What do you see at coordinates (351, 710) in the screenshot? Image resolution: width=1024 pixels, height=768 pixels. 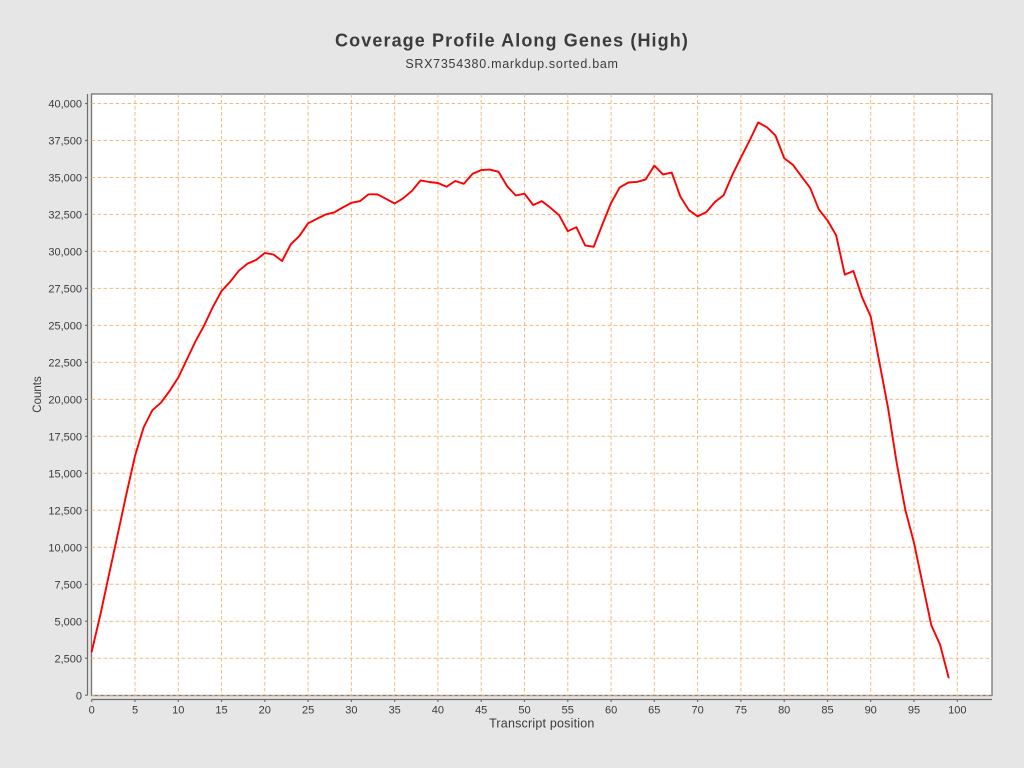 I see `svg-text: 30` at bounding box center [351, 710].